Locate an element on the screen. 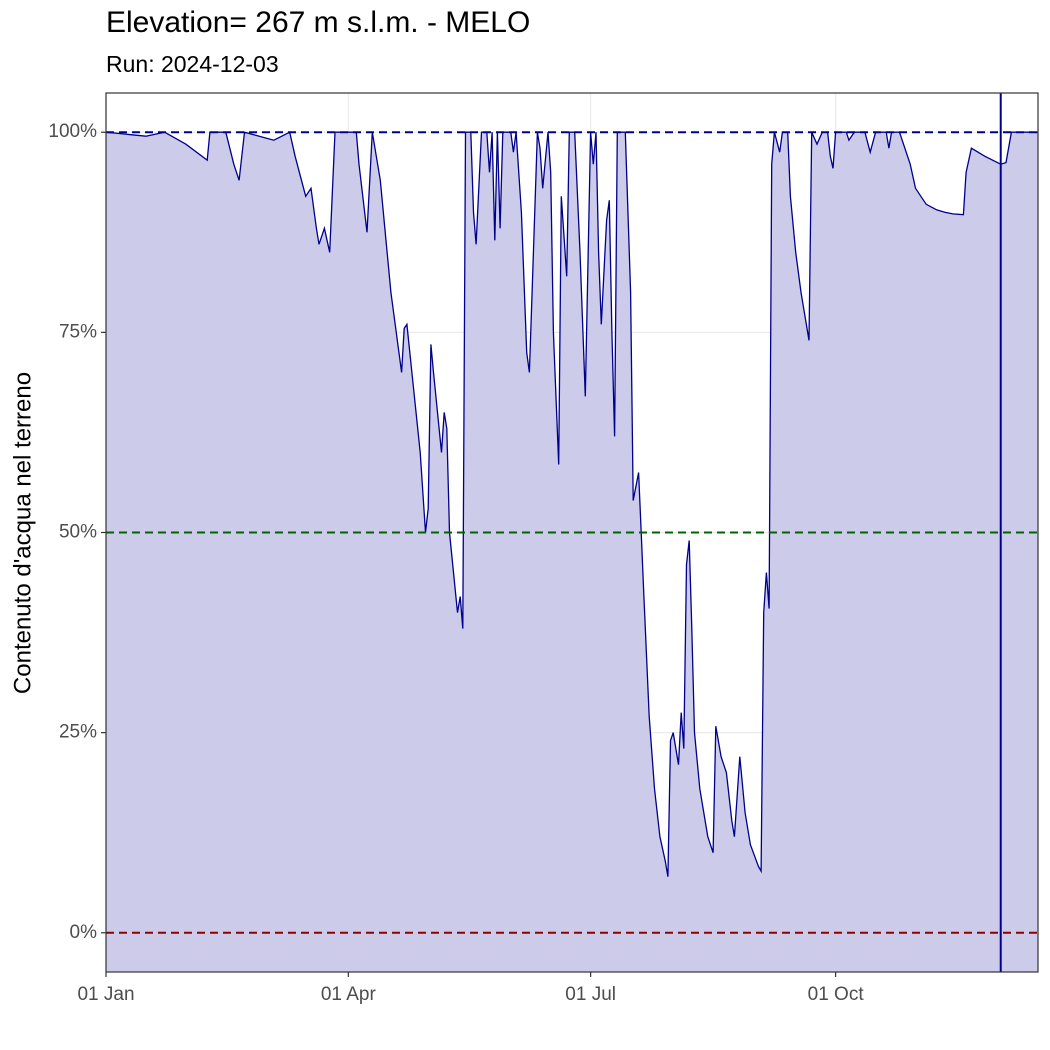  x-tick-label: 01 Jul is located at coordinates (590, 994).